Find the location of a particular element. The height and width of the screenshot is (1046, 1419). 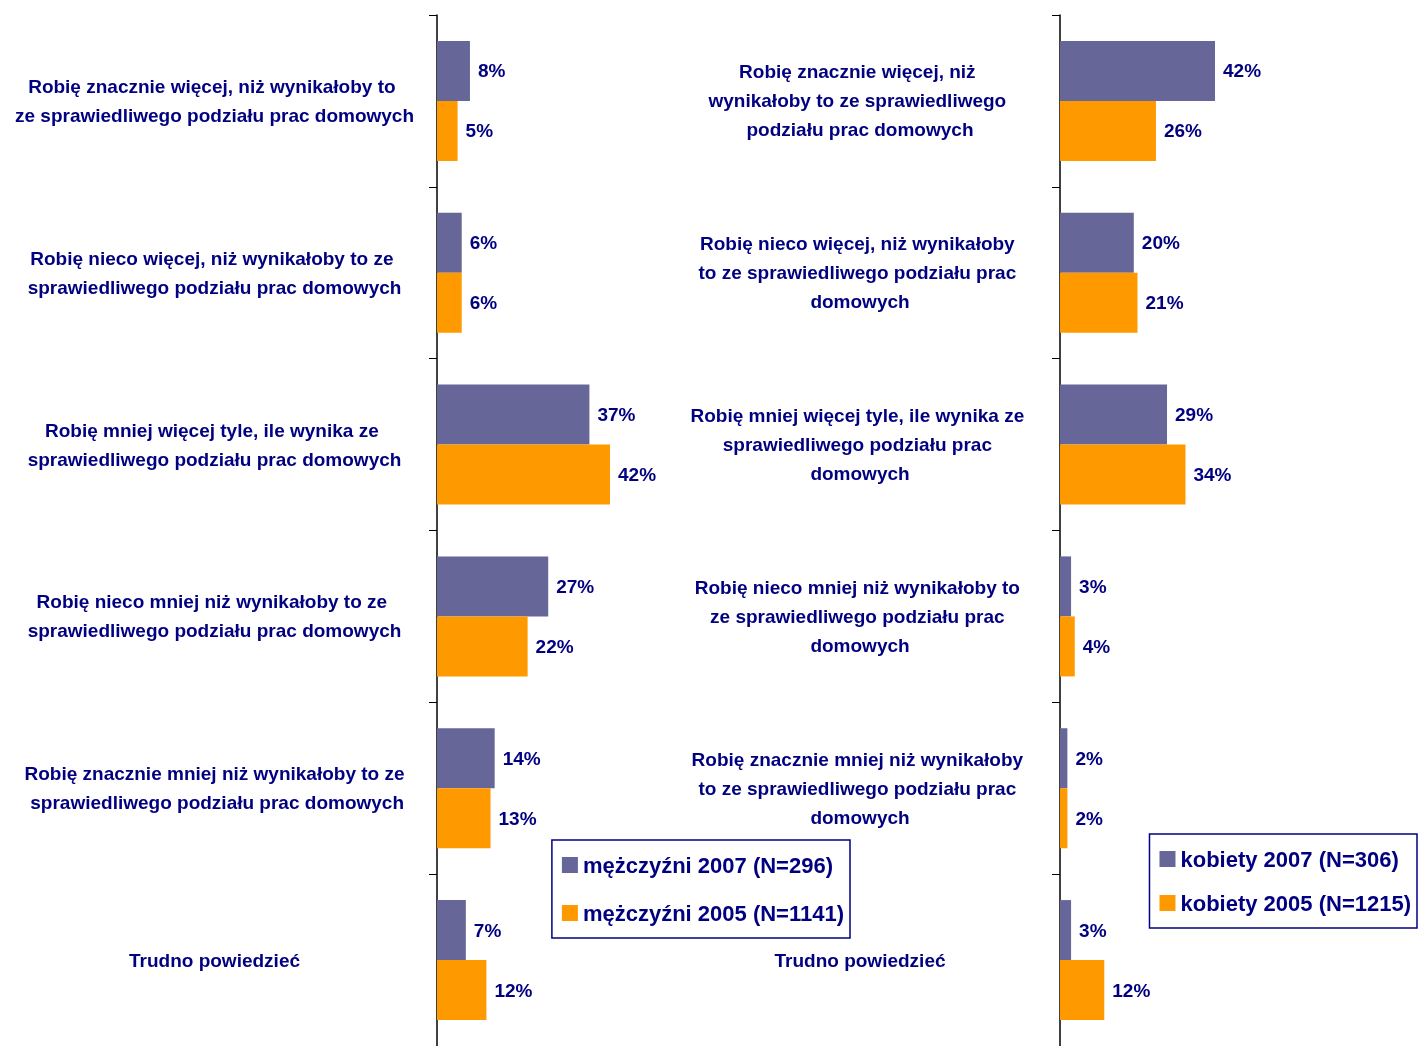

data-label: 5% is located at coordinates (479, 131).